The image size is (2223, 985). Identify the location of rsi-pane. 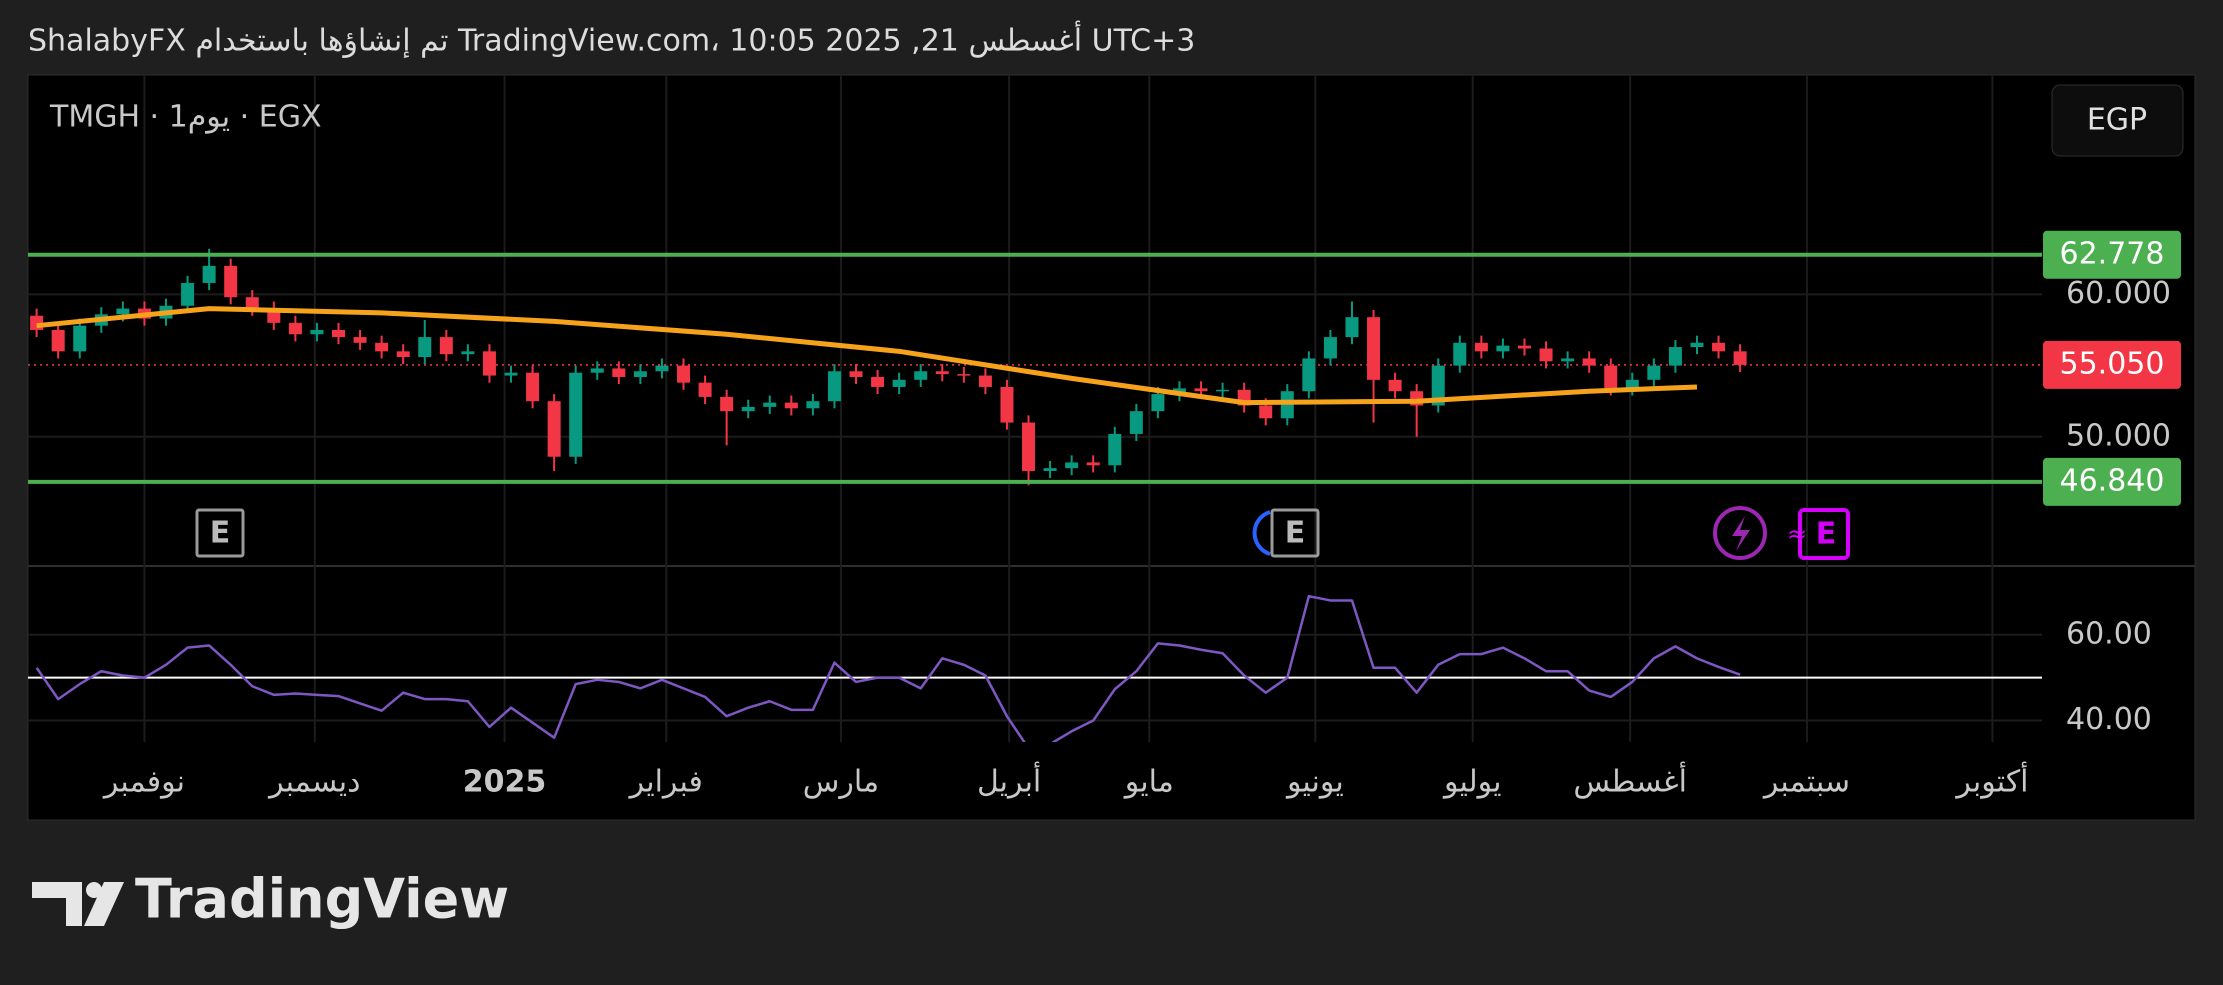
(1035, 668).